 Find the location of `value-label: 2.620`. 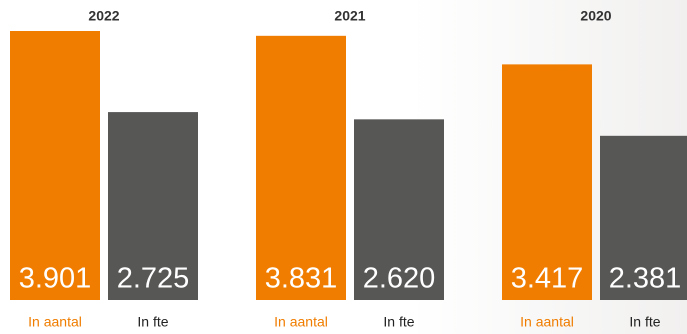

value-label: 2.620 is located at coordinates (399, 279).